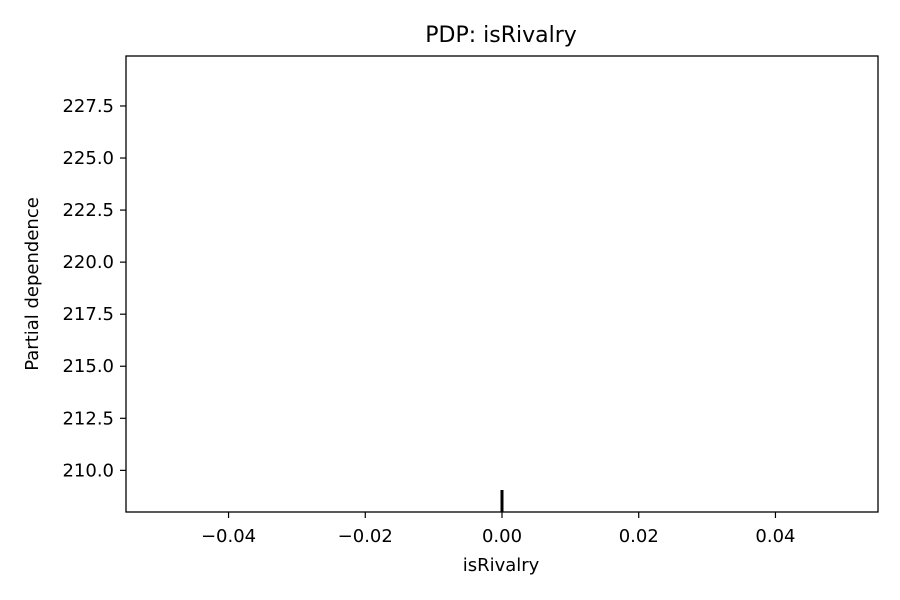 The width and height of the screenshot is (900, 600). What do you see at coordinates (88, 210) in the screenshot?
I see `y-tick-label: 222.5` at bounding box center [88, 210].